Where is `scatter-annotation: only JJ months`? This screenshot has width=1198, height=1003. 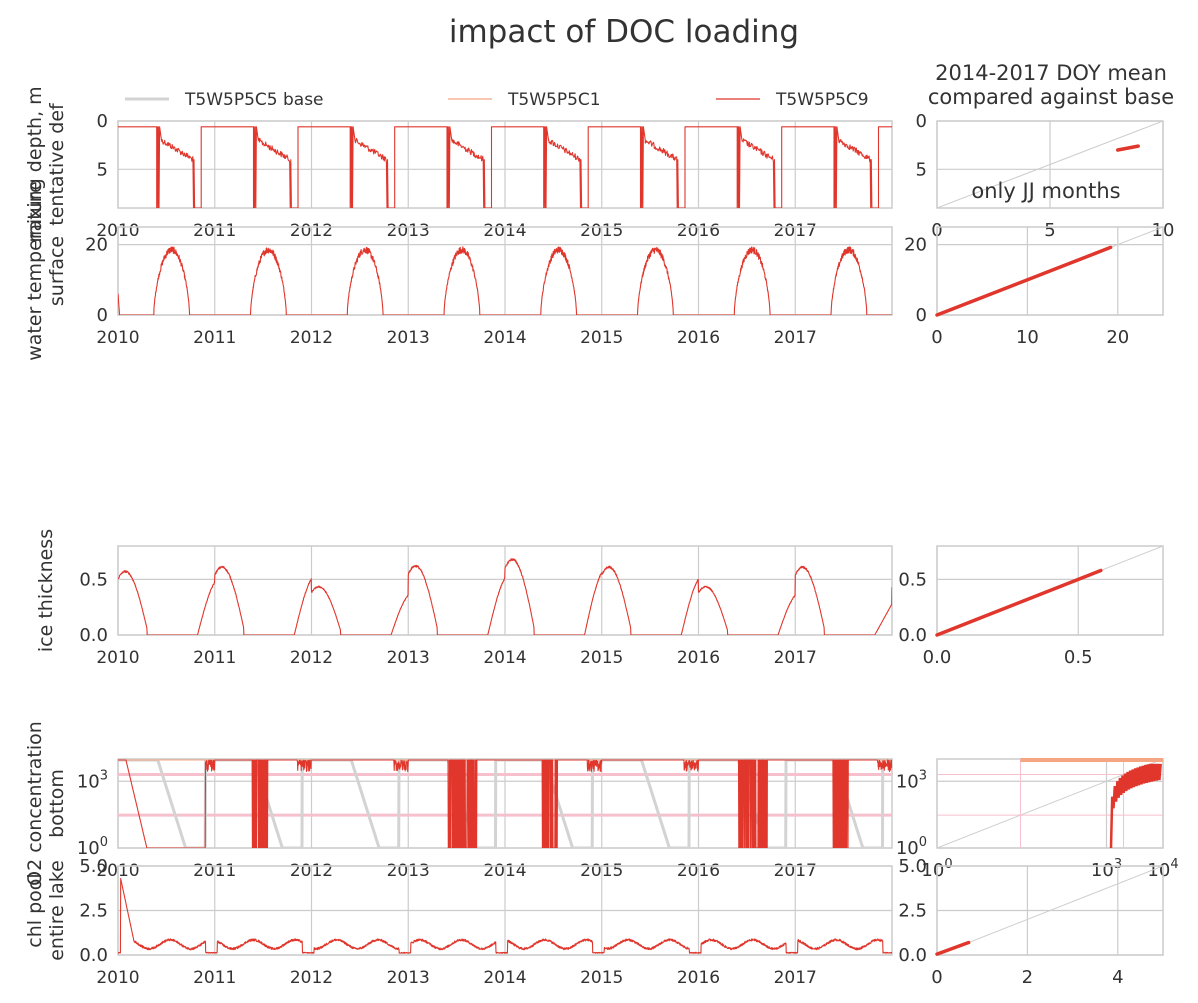 scatter-annotation: only JJ months is located at coordinates (1045, 191).